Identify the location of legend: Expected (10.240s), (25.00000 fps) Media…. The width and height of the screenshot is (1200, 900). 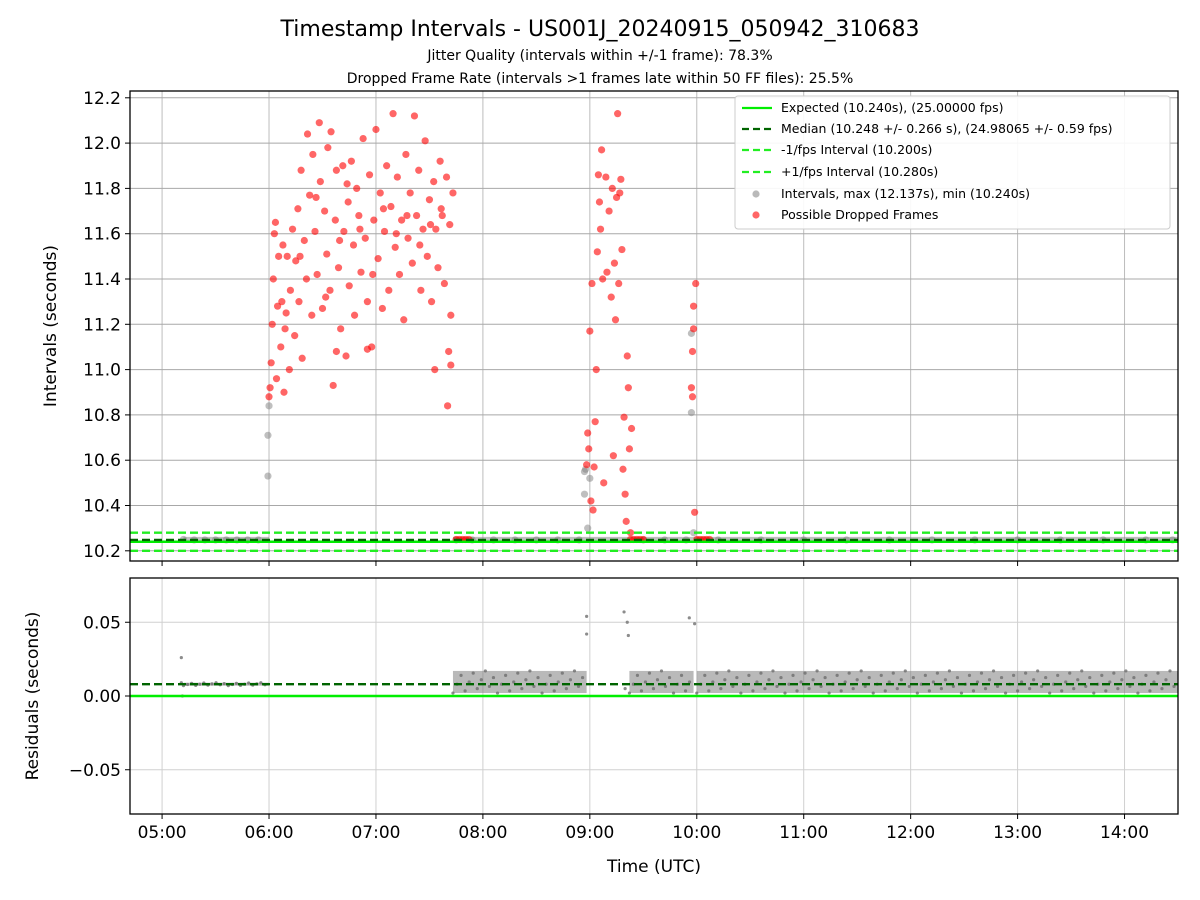
(952, 162).